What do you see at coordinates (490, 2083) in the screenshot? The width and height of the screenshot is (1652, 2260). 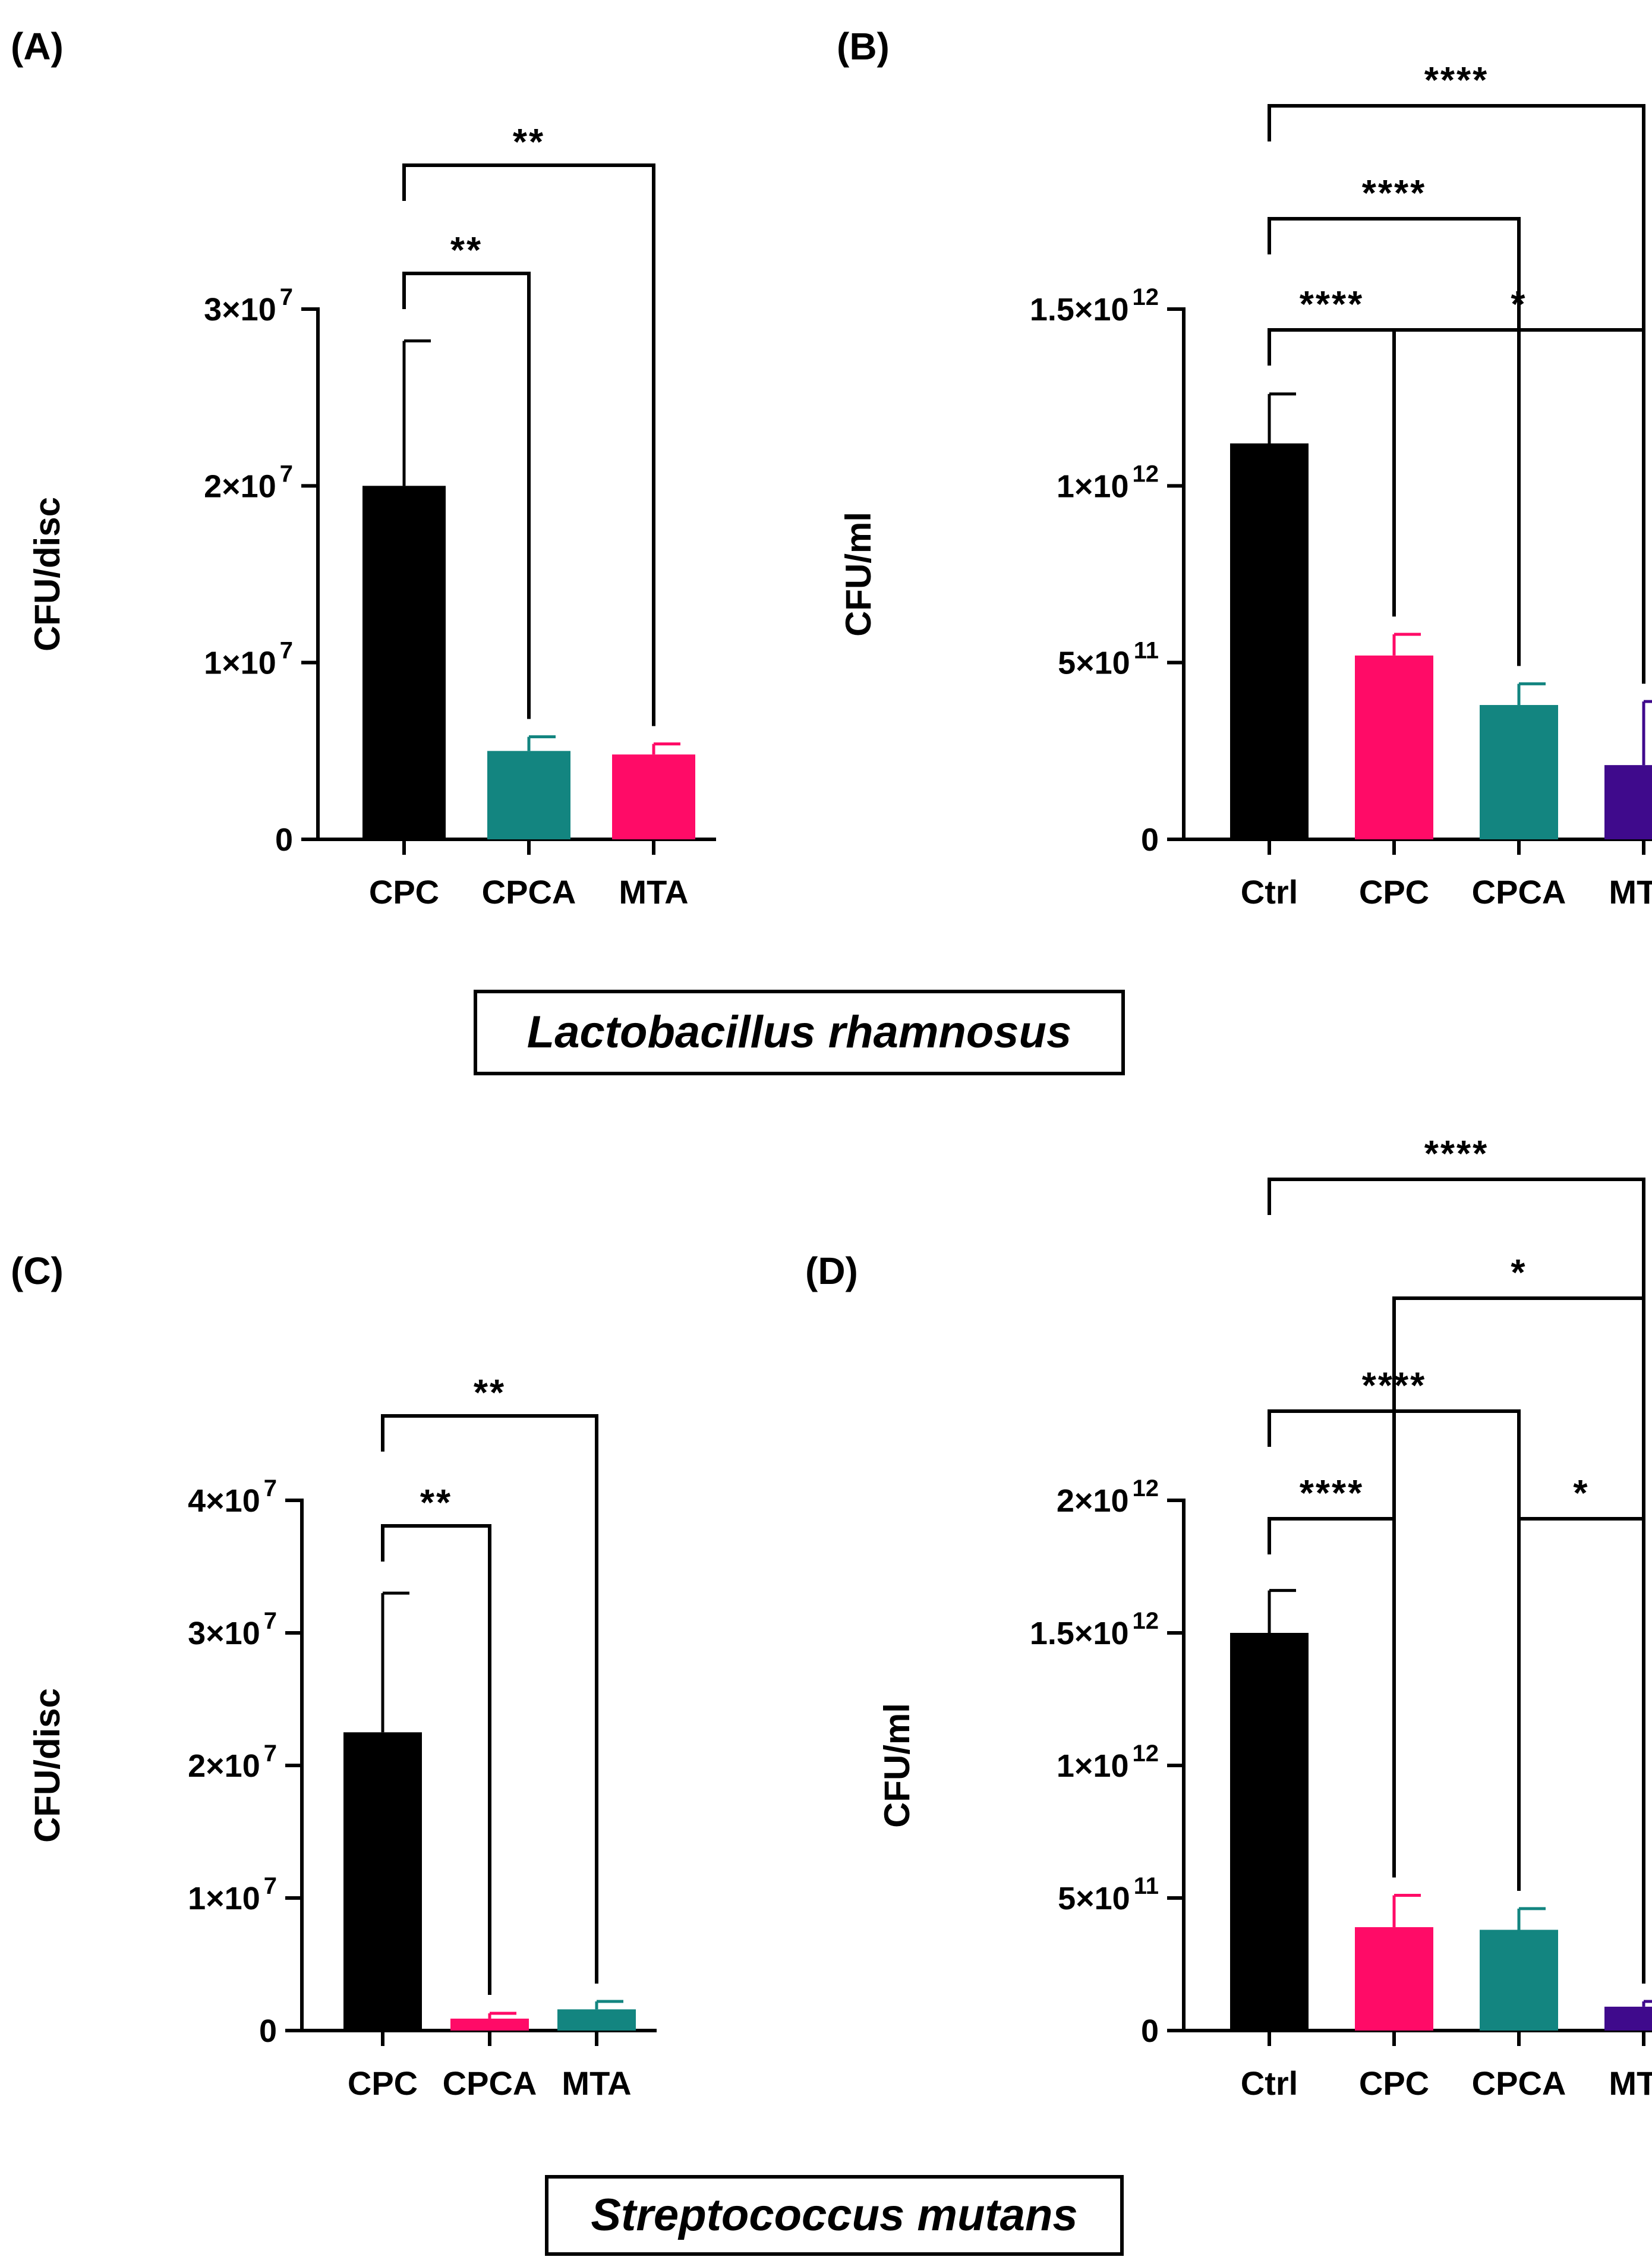 I see `category-label-c: CPCA` at bounding box center [490, 2083].